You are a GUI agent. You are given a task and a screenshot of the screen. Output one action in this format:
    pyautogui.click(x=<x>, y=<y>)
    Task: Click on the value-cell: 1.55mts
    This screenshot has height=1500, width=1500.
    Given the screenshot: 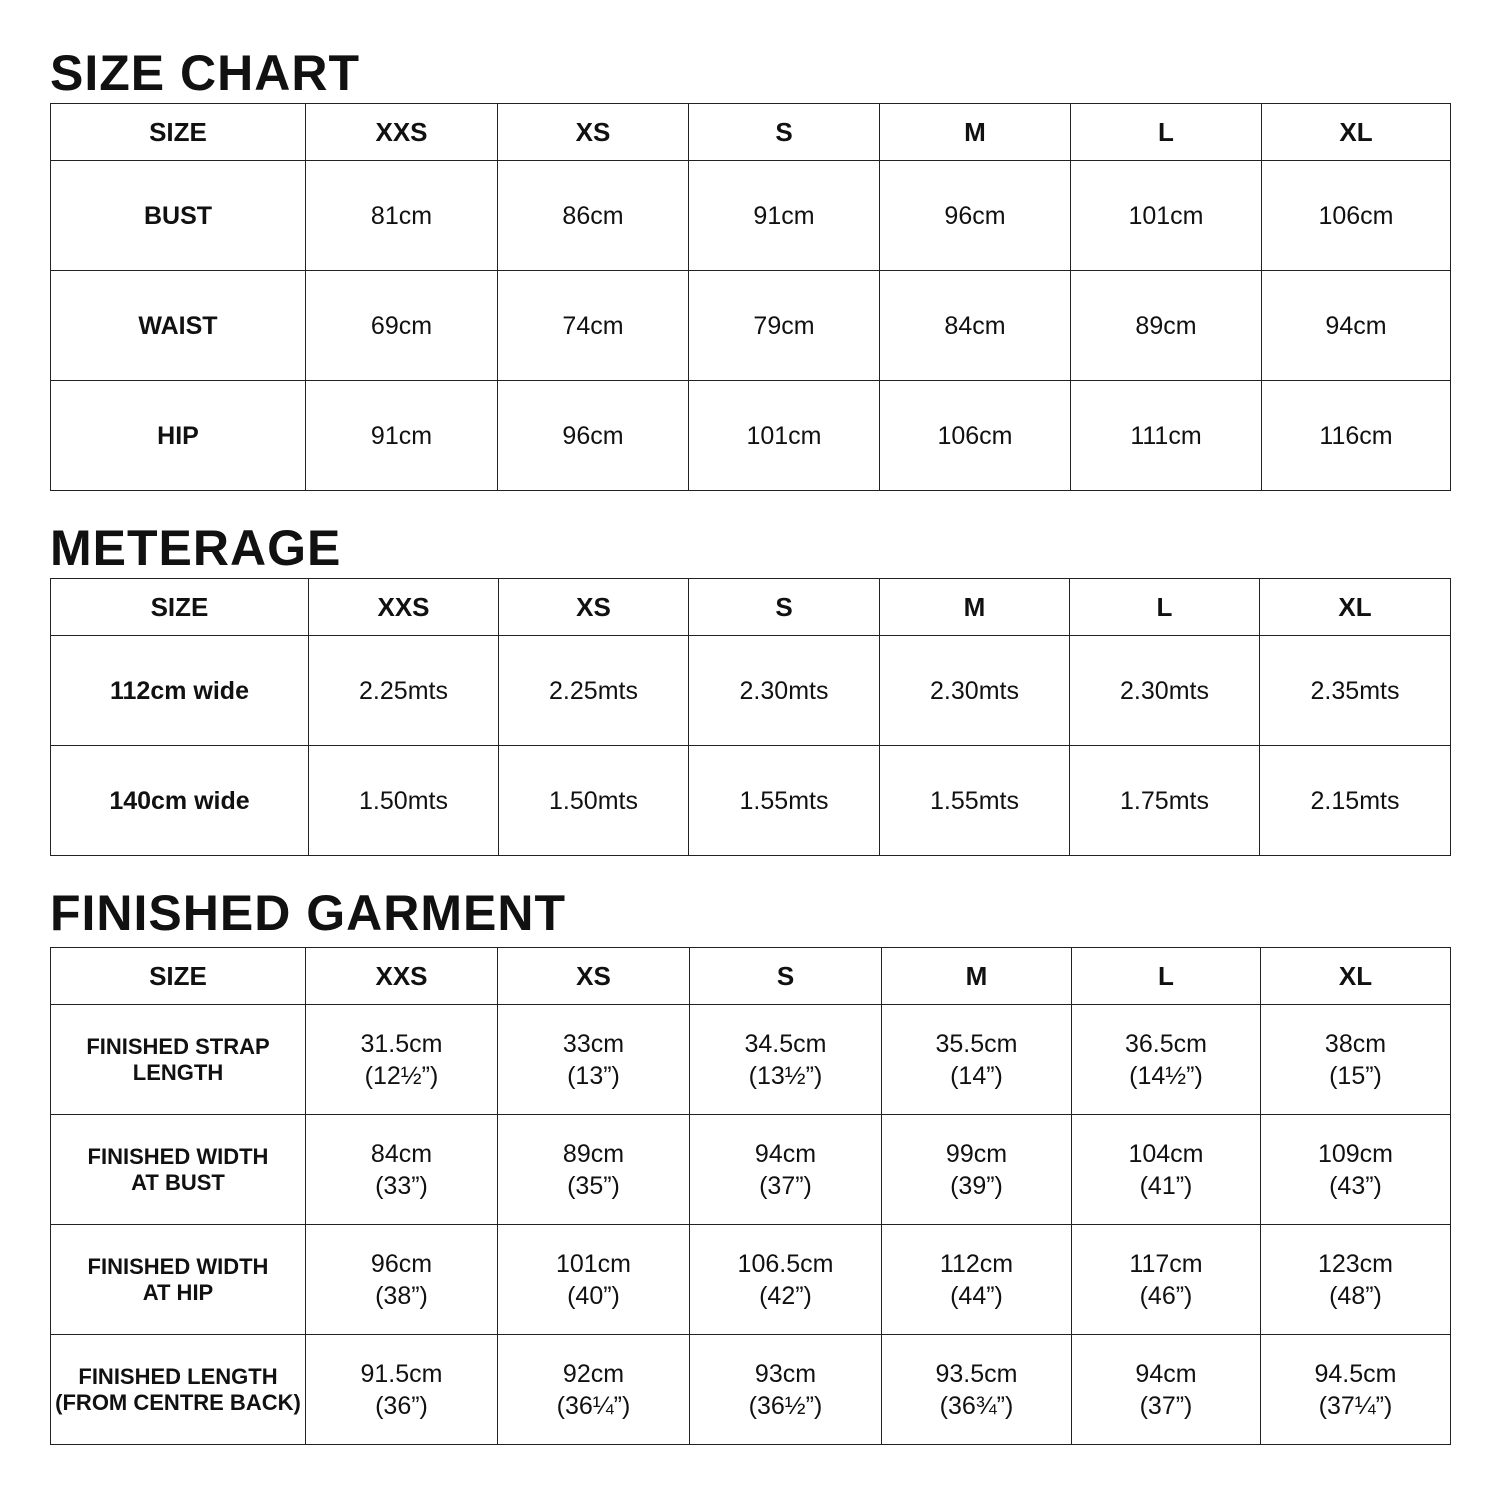 What is the action you would take?
    pyautogui.click(x=784, y=800)
    